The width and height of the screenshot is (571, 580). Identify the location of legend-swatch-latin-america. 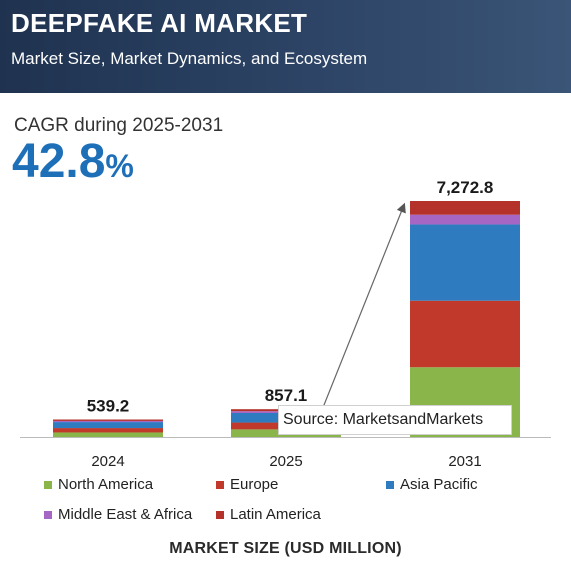
(220, 514).